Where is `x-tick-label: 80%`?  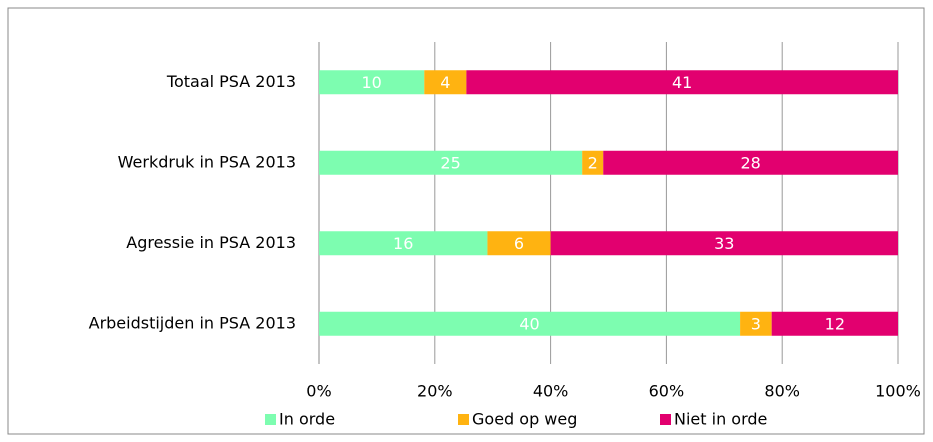 x-tick-label: 80% is located at coordinates (782, 391).